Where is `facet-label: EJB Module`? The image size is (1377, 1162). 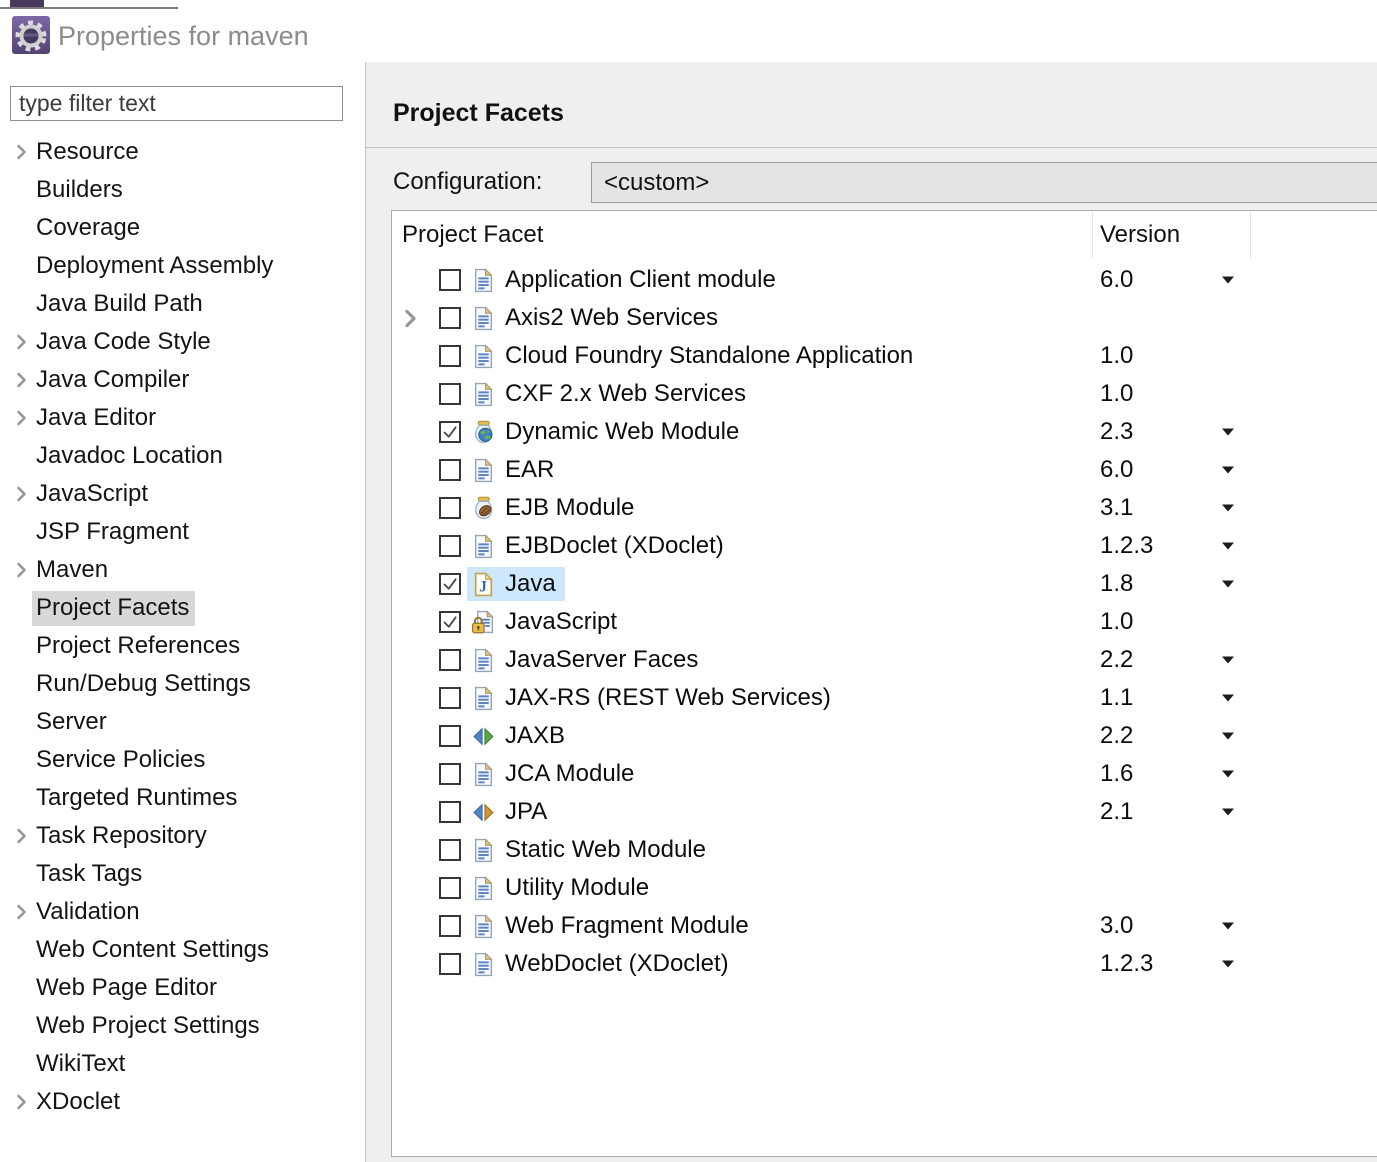
facet-label: EJB Module is located at coordinates (570, 507).